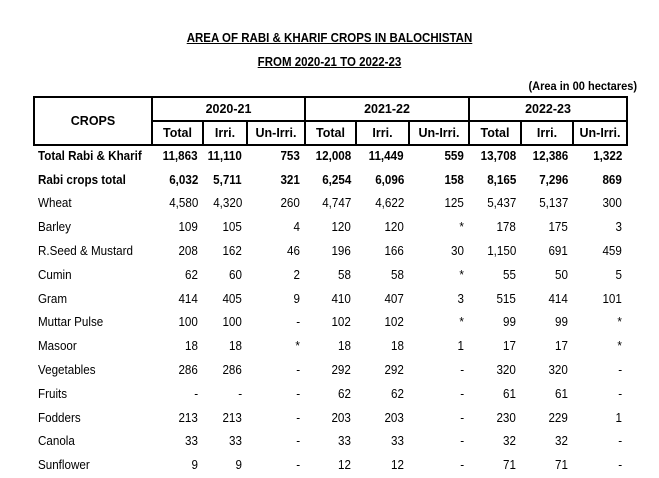 The image size is (659, 478). What do you see at coordinates (341, 417) in the screenshot?
I see `value-cell: 203` at bounding box center [341, 417].